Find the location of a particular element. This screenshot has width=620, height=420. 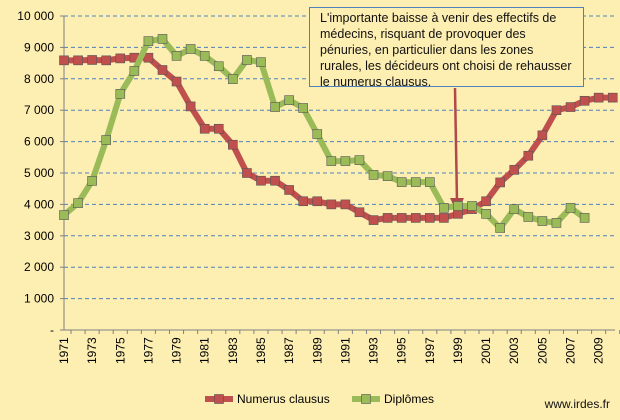

x-tick-label: 1993 is located at coordinates (374, 350).